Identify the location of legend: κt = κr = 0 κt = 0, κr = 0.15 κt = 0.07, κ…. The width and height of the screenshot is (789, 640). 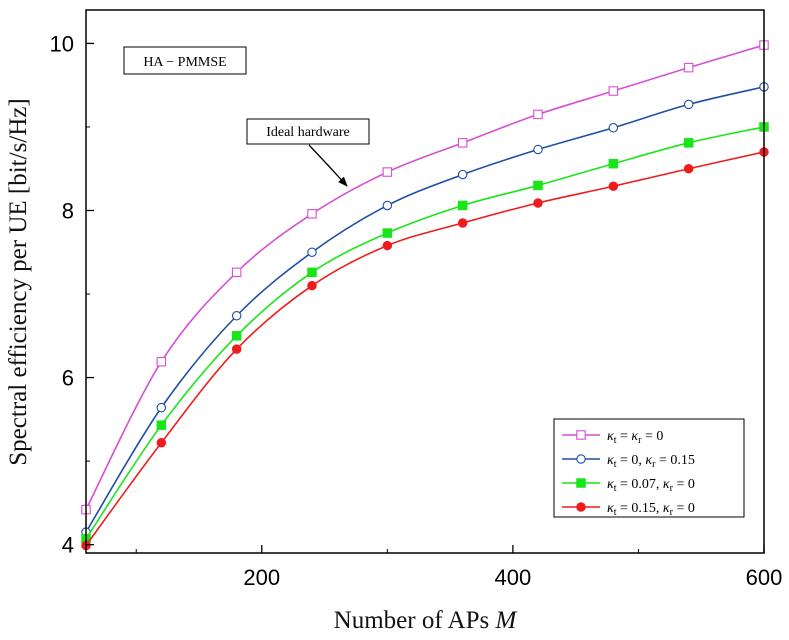
(649, 468).